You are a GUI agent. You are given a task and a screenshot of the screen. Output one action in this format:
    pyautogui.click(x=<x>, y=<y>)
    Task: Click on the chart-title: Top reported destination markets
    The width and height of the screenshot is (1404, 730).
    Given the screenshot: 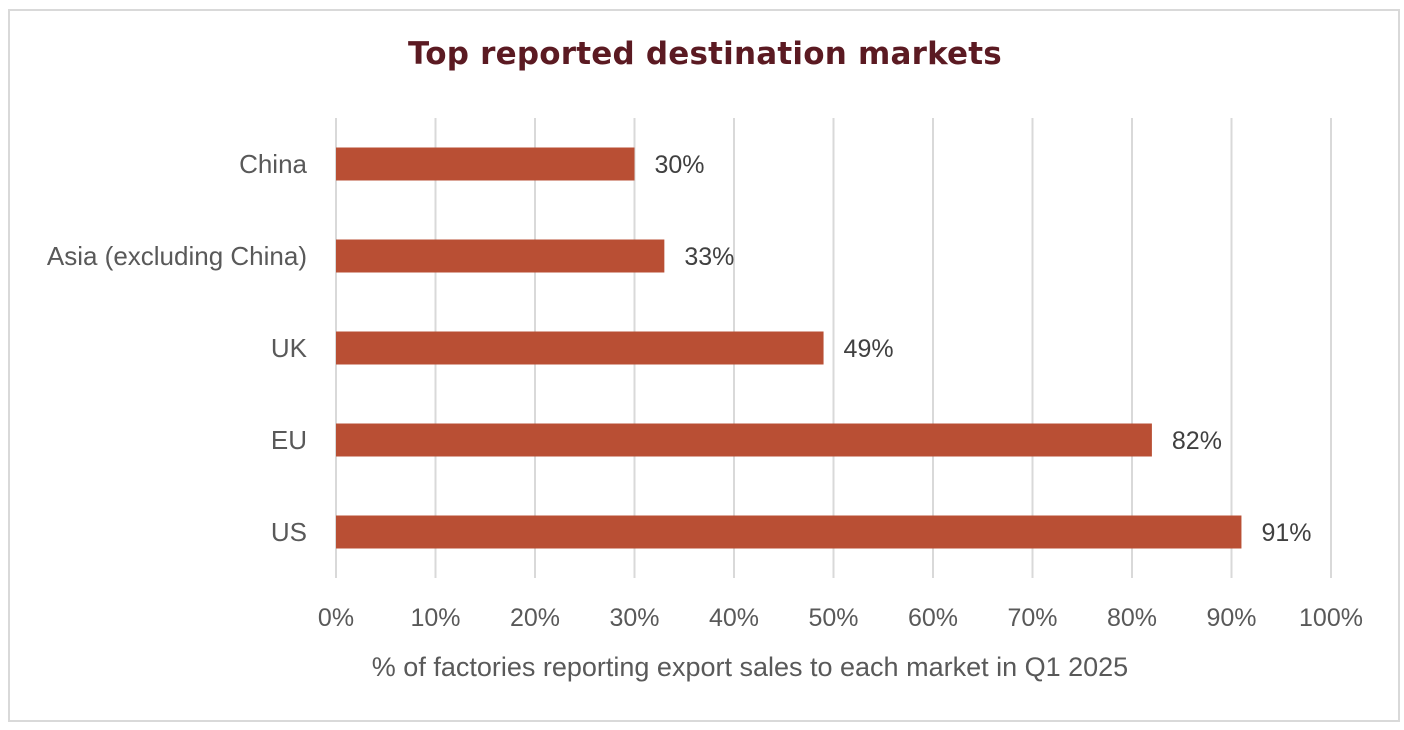 What is the action you would take?
    pyautogui.click(x=705, y=54)
    